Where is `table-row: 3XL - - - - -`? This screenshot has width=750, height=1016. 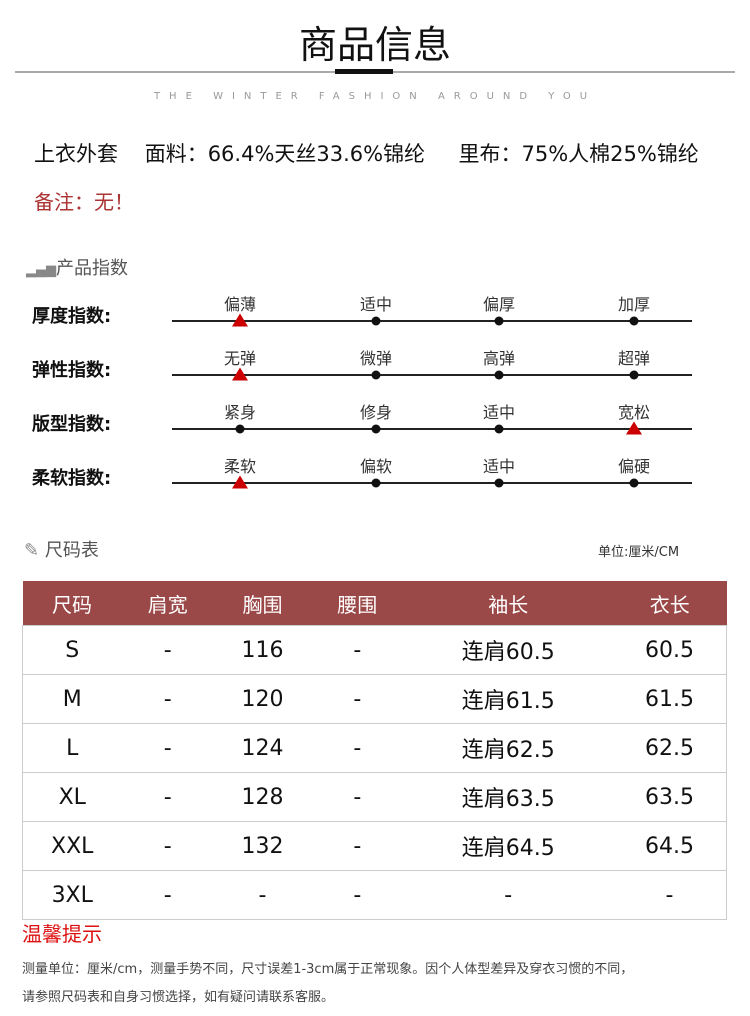
table-row: 3XL - - - - - is located at coordinates (374, 895).